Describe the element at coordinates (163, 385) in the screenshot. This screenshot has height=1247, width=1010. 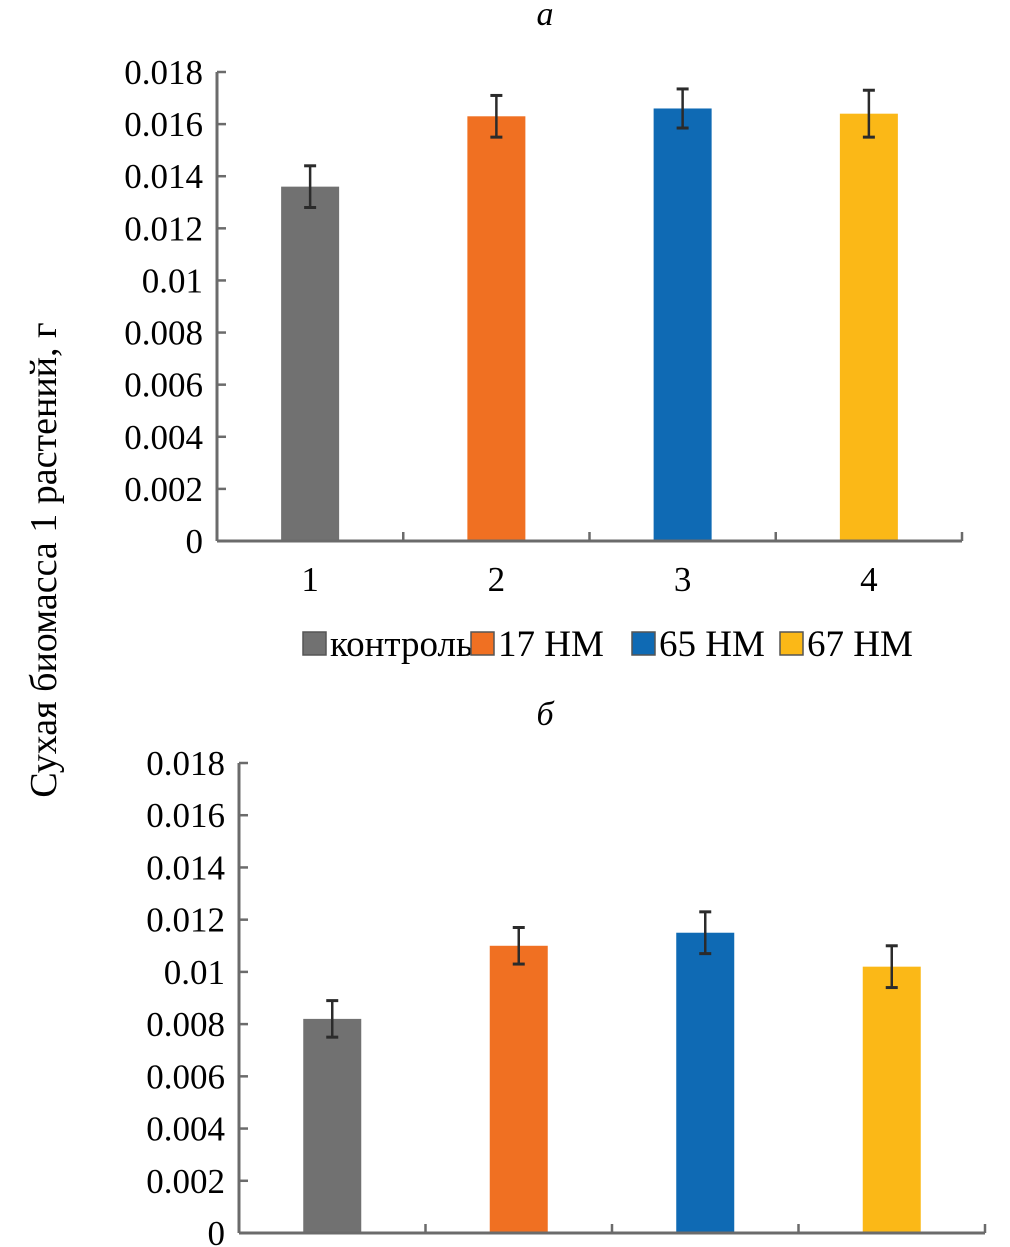
I see `chart-a-y-tick-label: 0.006` at that location.